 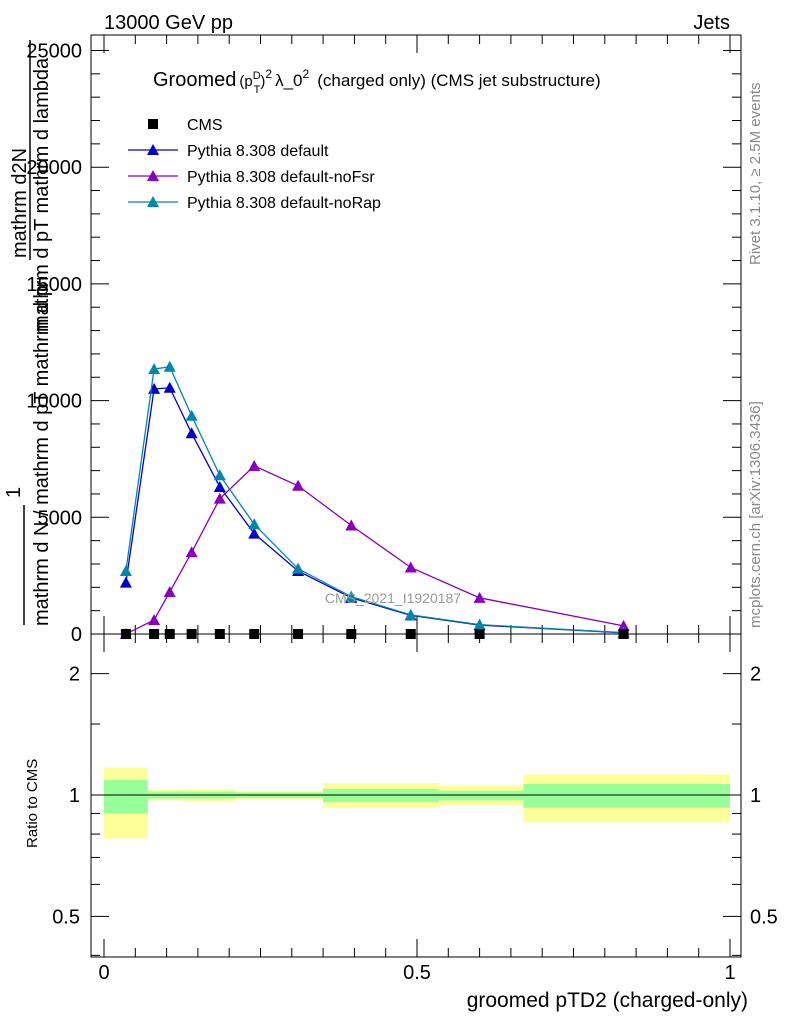 I want to click on y-label-prefix: 1, so click(x=14, y=492).